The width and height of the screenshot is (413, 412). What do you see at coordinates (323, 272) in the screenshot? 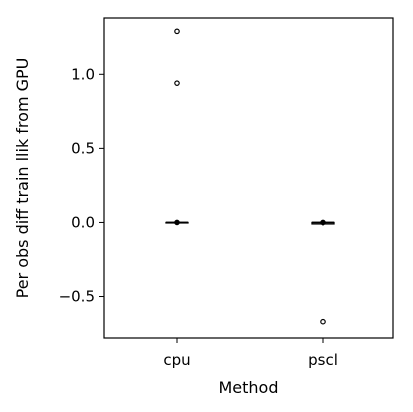
I see `box-pscl` at bounding box center [323, 272].